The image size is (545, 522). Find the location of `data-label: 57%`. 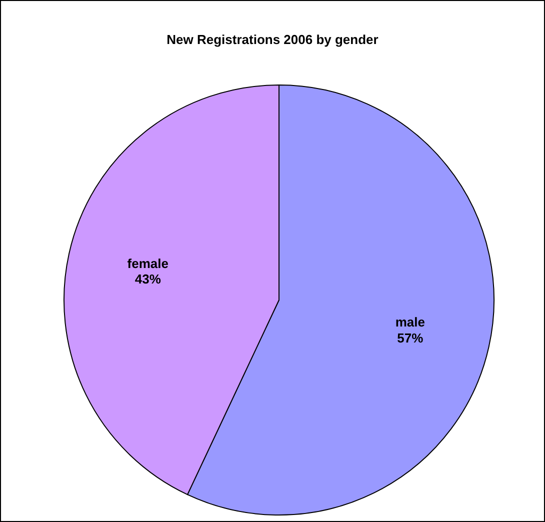

data-label: 57% is located at coordinates (410, 338).